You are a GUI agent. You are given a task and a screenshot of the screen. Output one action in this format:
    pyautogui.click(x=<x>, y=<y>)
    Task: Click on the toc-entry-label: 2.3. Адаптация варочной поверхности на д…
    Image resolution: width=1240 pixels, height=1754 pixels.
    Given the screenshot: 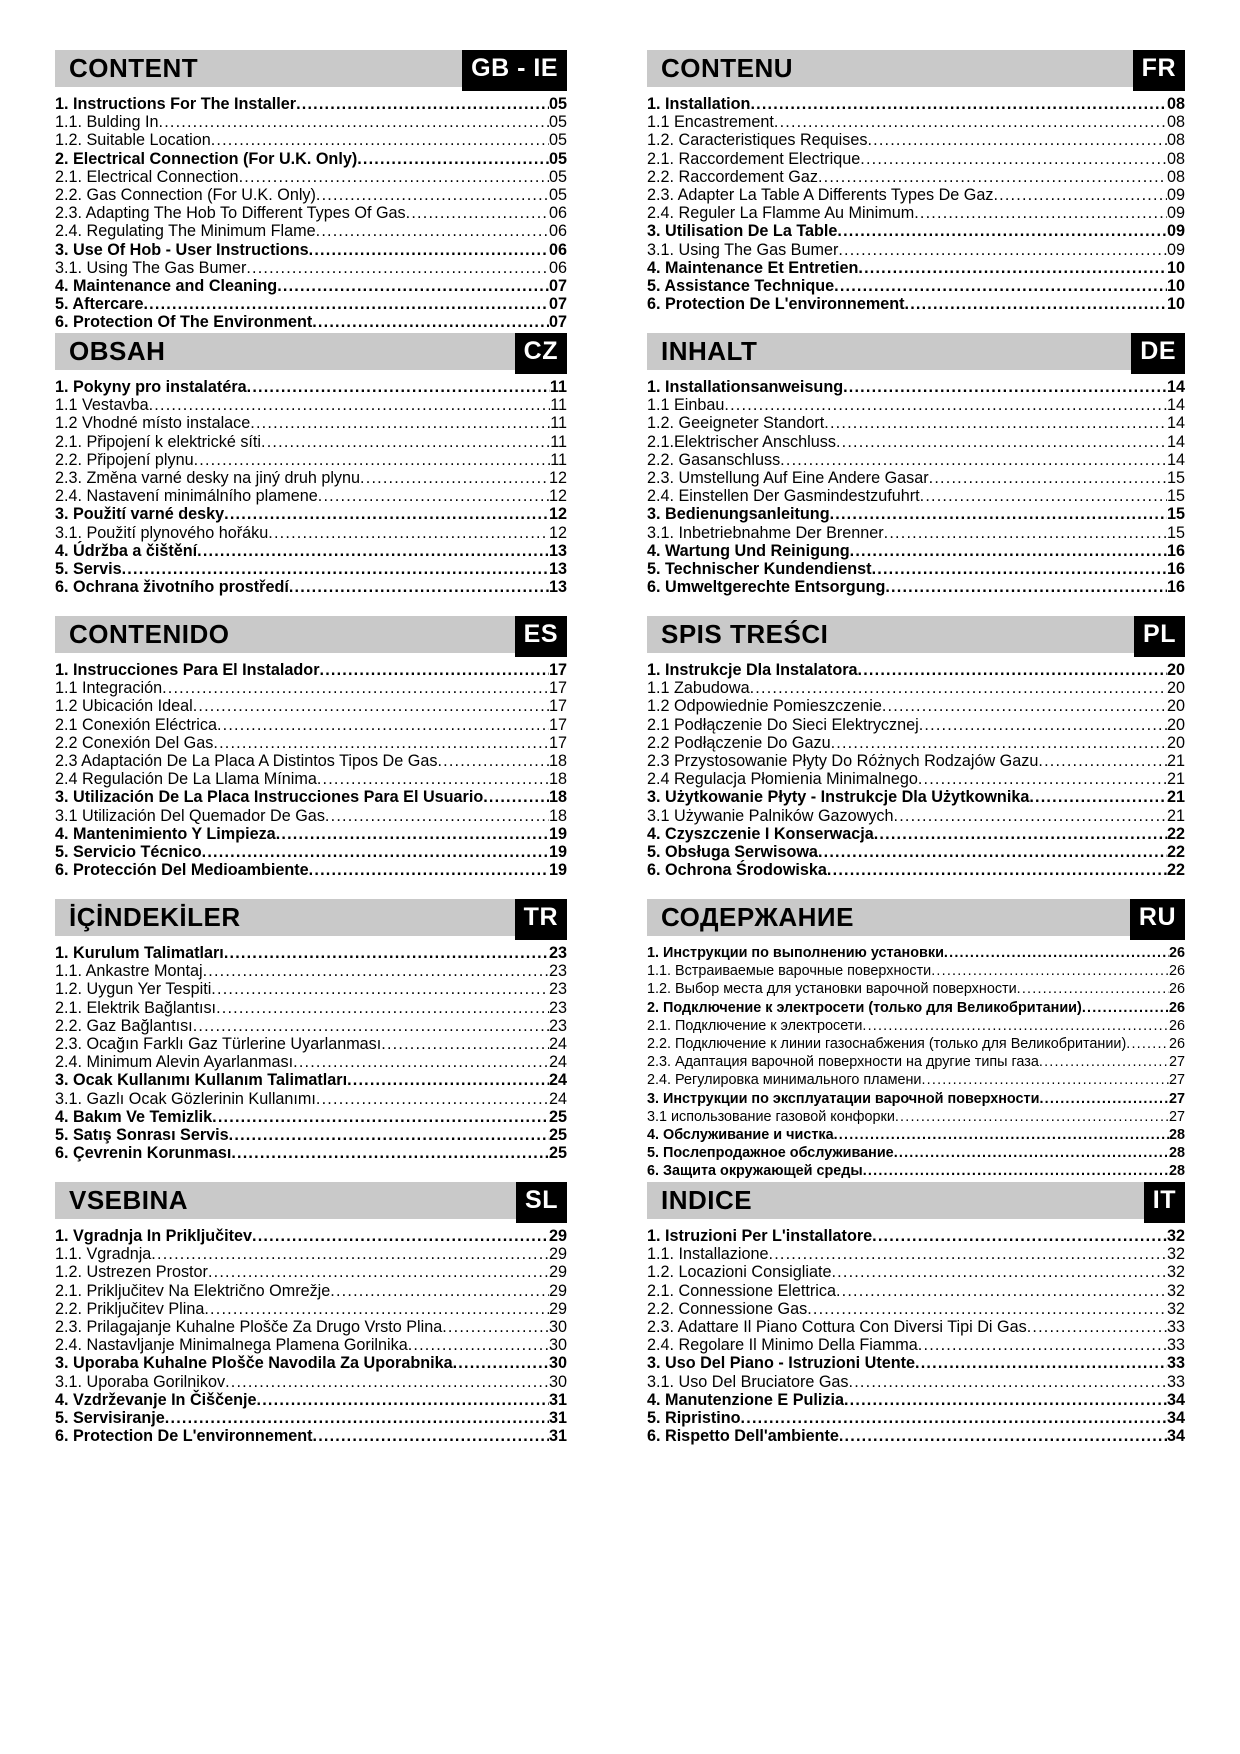 What is the action you would take?
    pyautogui.click(x=843, y=1062)
    